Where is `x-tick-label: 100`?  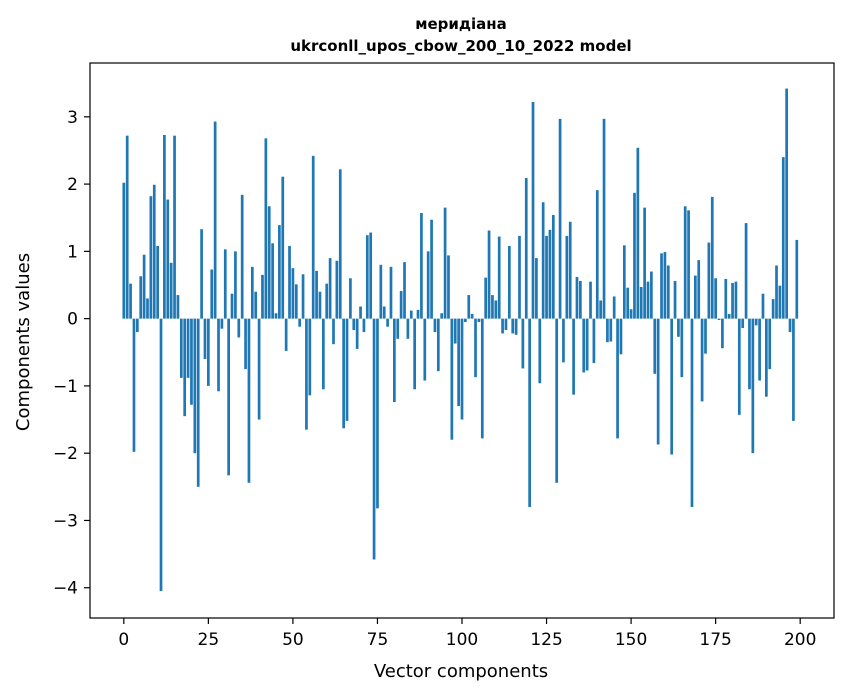
x-tick-label: 100 is located at coordinates (462, 640).